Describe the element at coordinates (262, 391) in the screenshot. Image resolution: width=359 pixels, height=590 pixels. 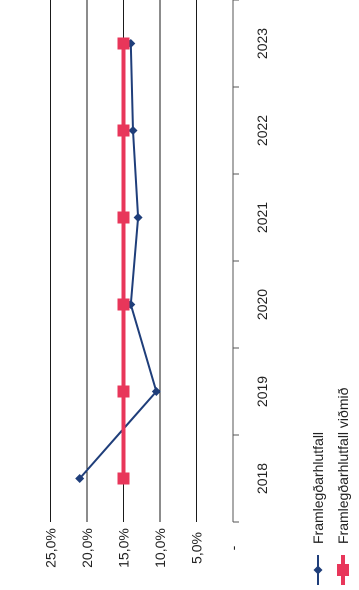
I see `category-label: 2019` at that location.